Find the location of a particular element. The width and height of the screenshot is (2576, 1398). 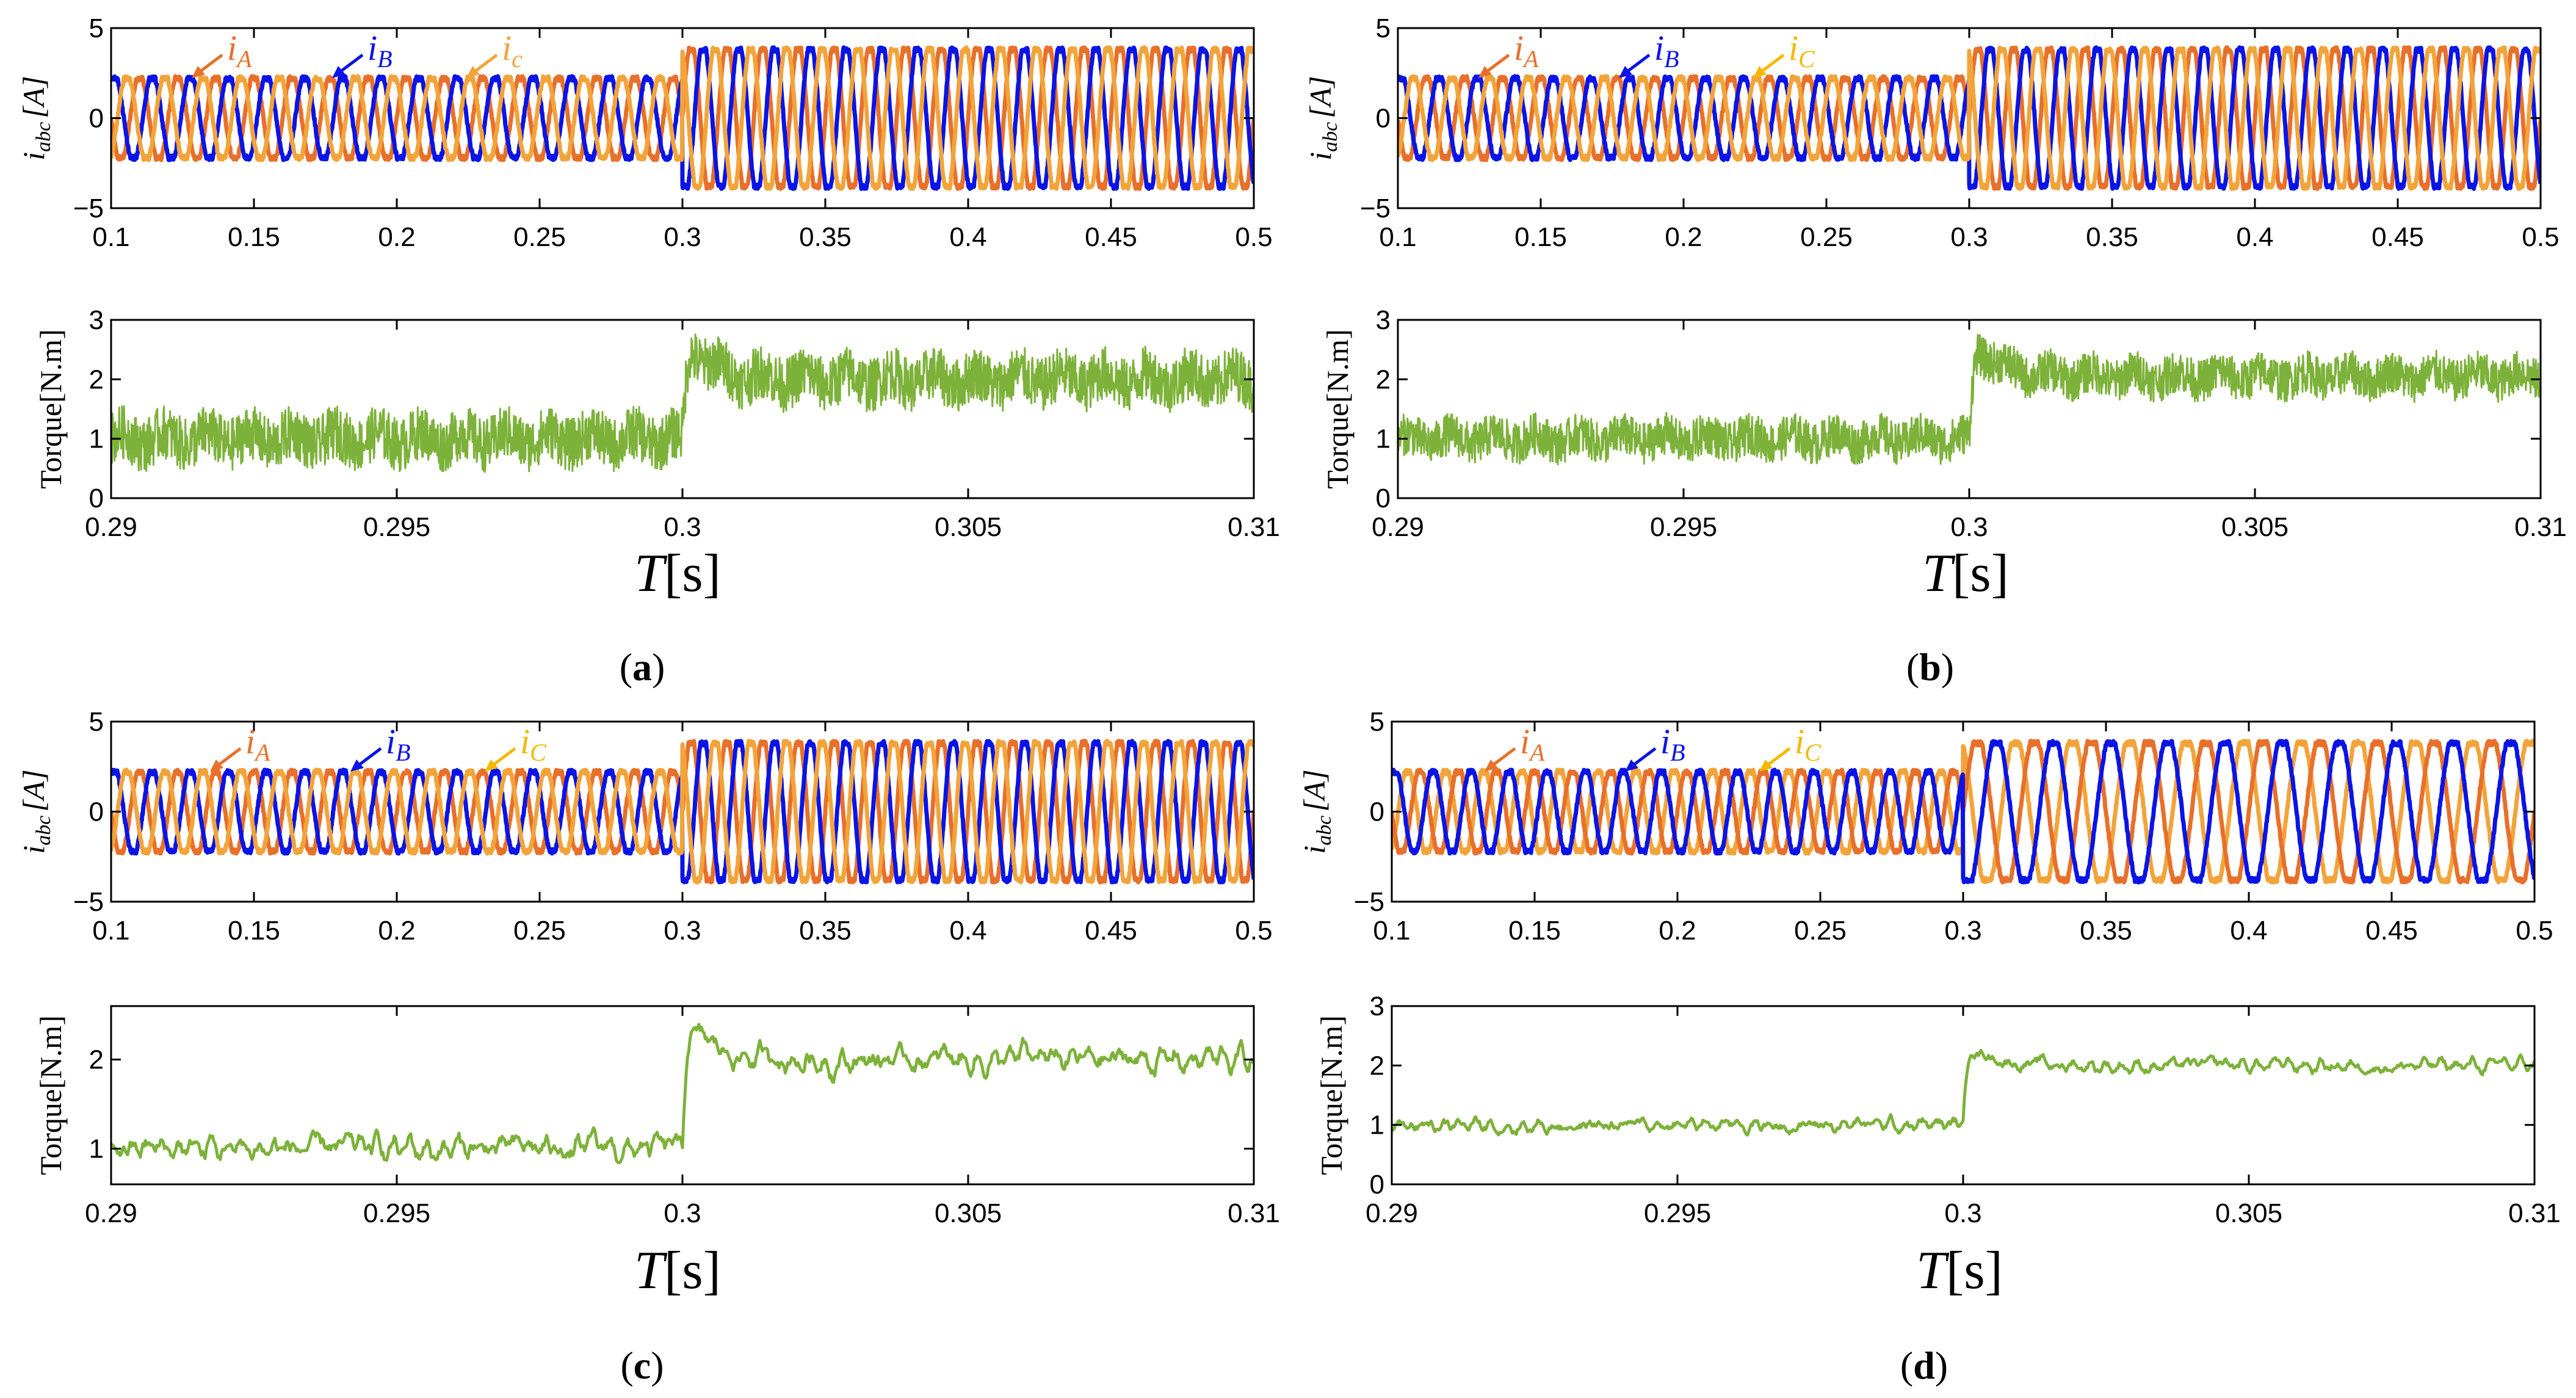

panel-b-current-ylabel: iabc [A] is located at coordinates (1322, 118).